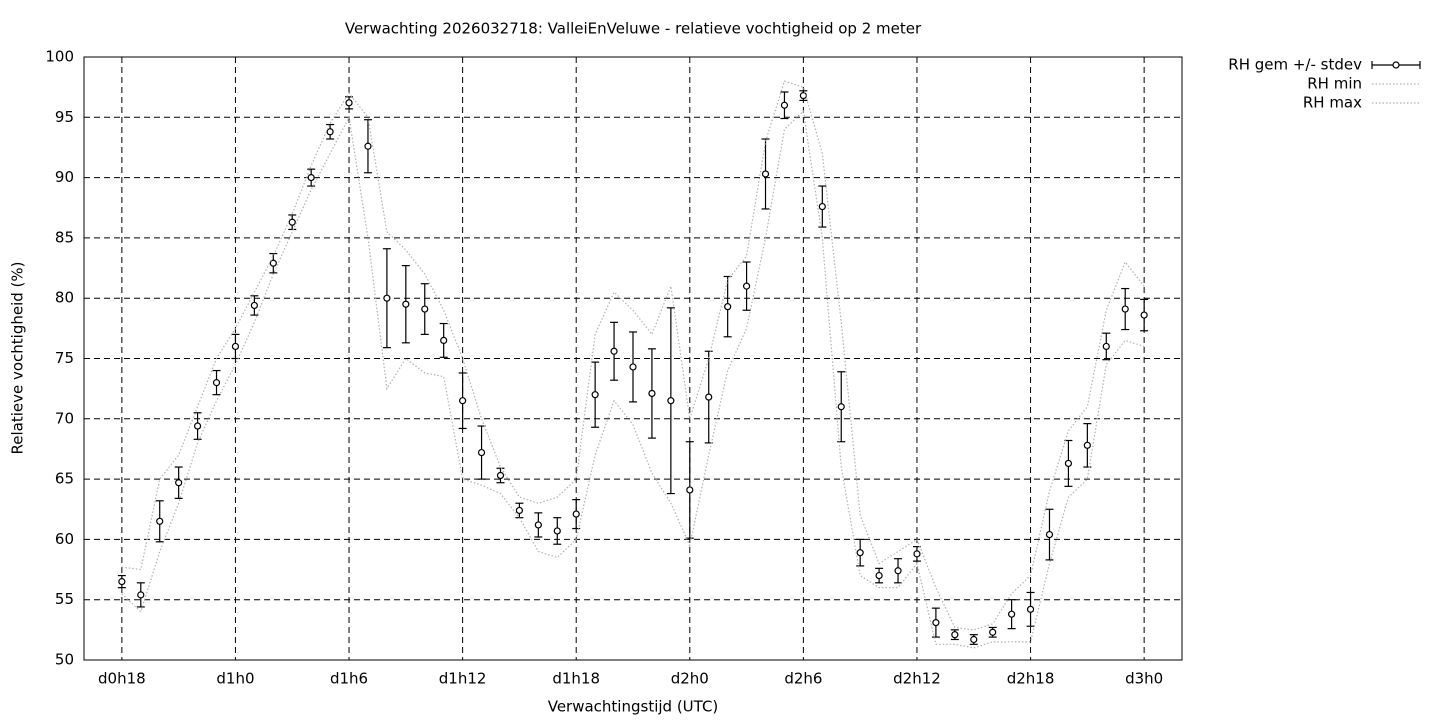  What do you see at coordinates (64, 177) in the screenshot?
I see `y-tick-label: 90` at bounding box center [64, 177].